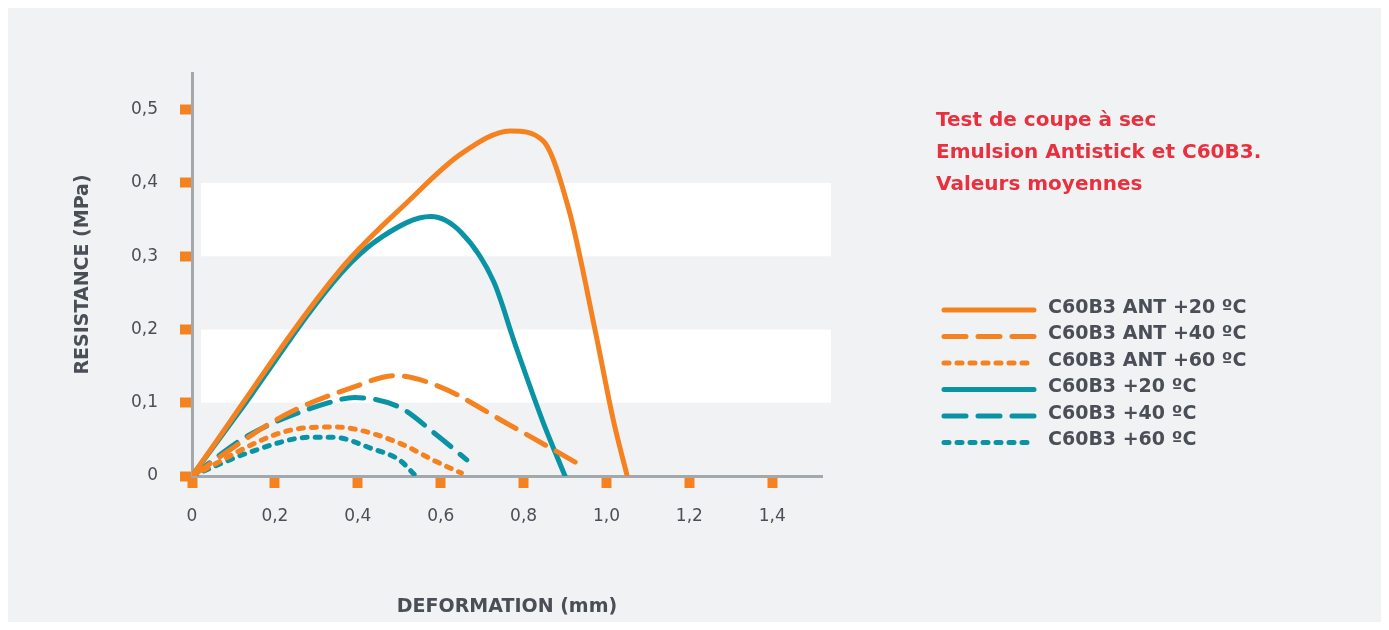 The width and height of the screenshot is (1389, 630). Describe the element at coordinates (144, 181) in the screenshot. I see `y-tick-label: 0,4` at that location.